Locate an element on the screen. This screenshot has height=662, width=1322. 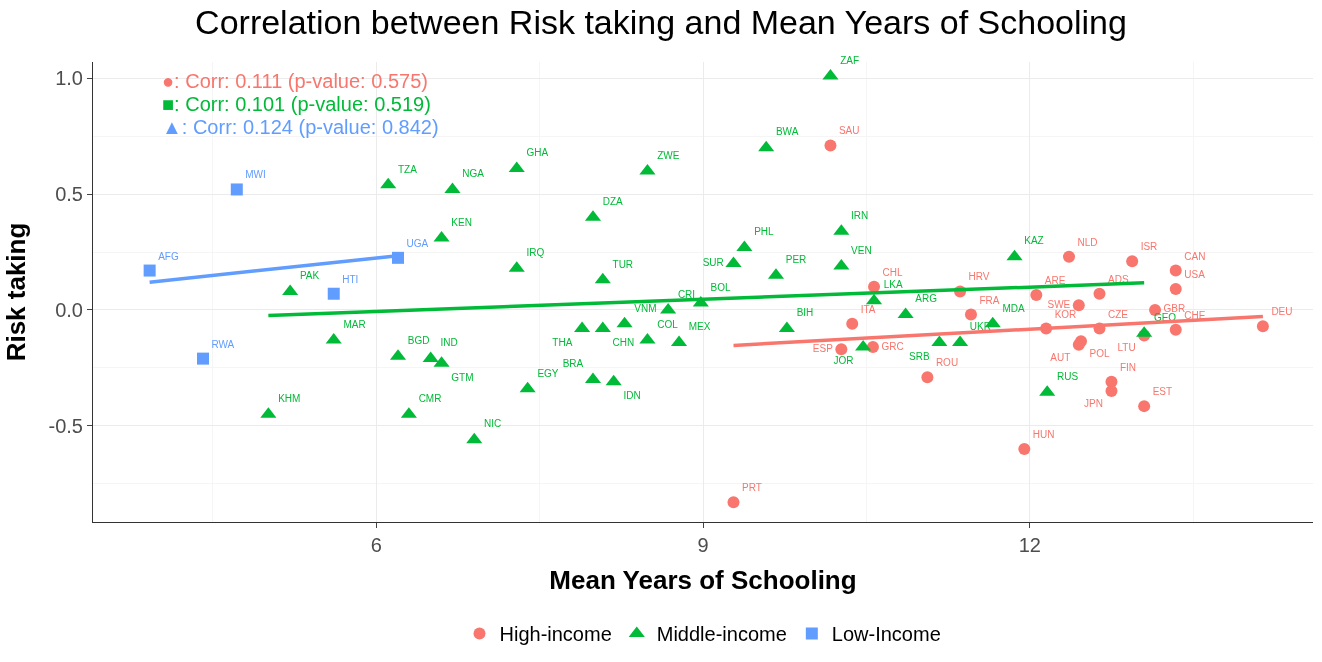
data-label: PER is located at coordinates (796, 259).